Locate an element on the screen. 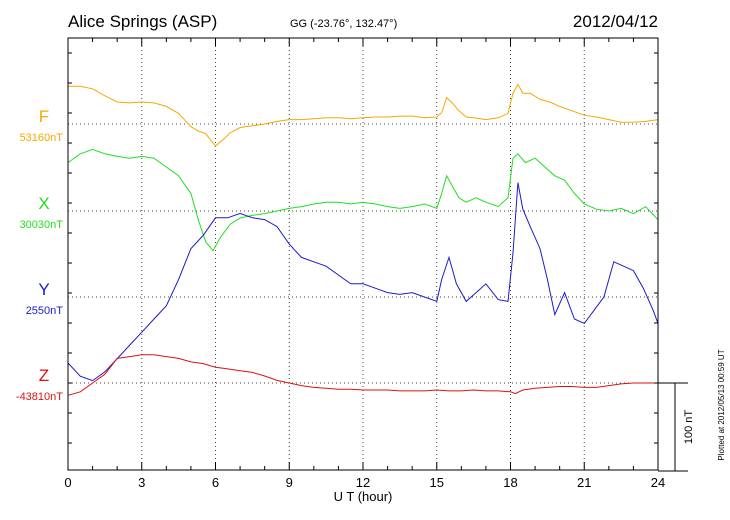 The width and height of the screenshot is (730, 520). series-line-z is located at coordinates (363, 375).